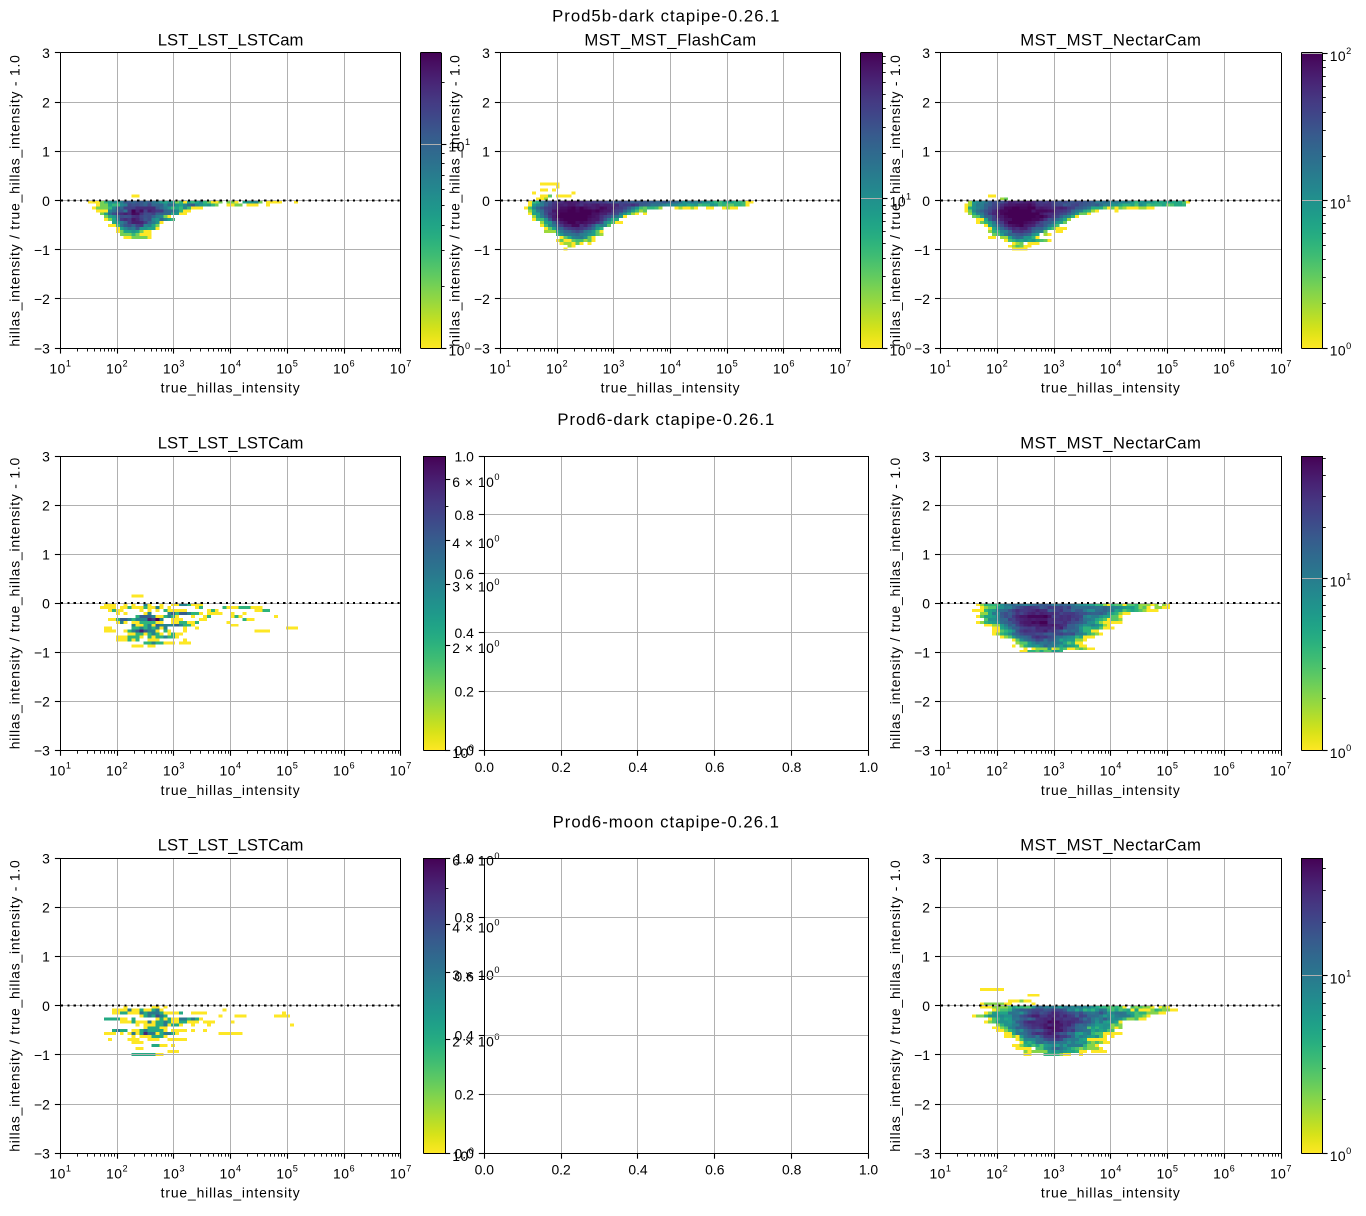  I want to click on svg-text: 0.4, so click(638, 767).